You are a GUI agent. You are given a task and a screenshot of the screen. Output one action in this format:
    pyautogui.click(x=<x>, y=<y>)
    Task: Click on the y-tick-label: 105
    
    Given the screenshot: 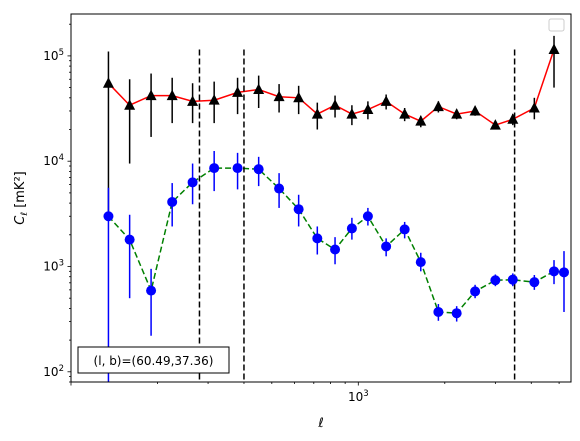 What is the action you would take?
    pyautogui.click(x=53, y=55)
    